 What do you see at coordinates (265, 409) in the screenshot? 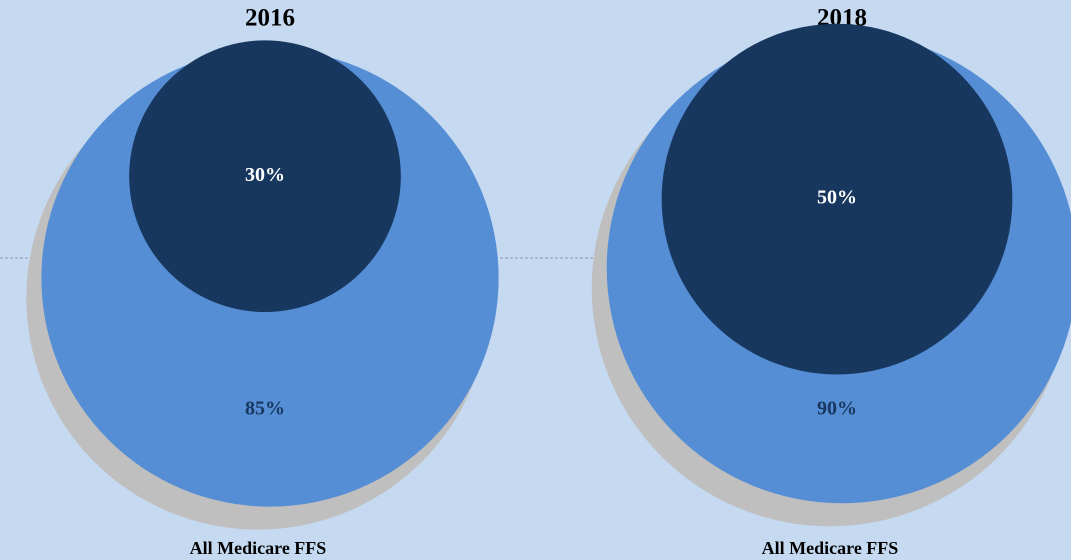
I see `outer-value-label: 85%` at bounding box center [265, 409].